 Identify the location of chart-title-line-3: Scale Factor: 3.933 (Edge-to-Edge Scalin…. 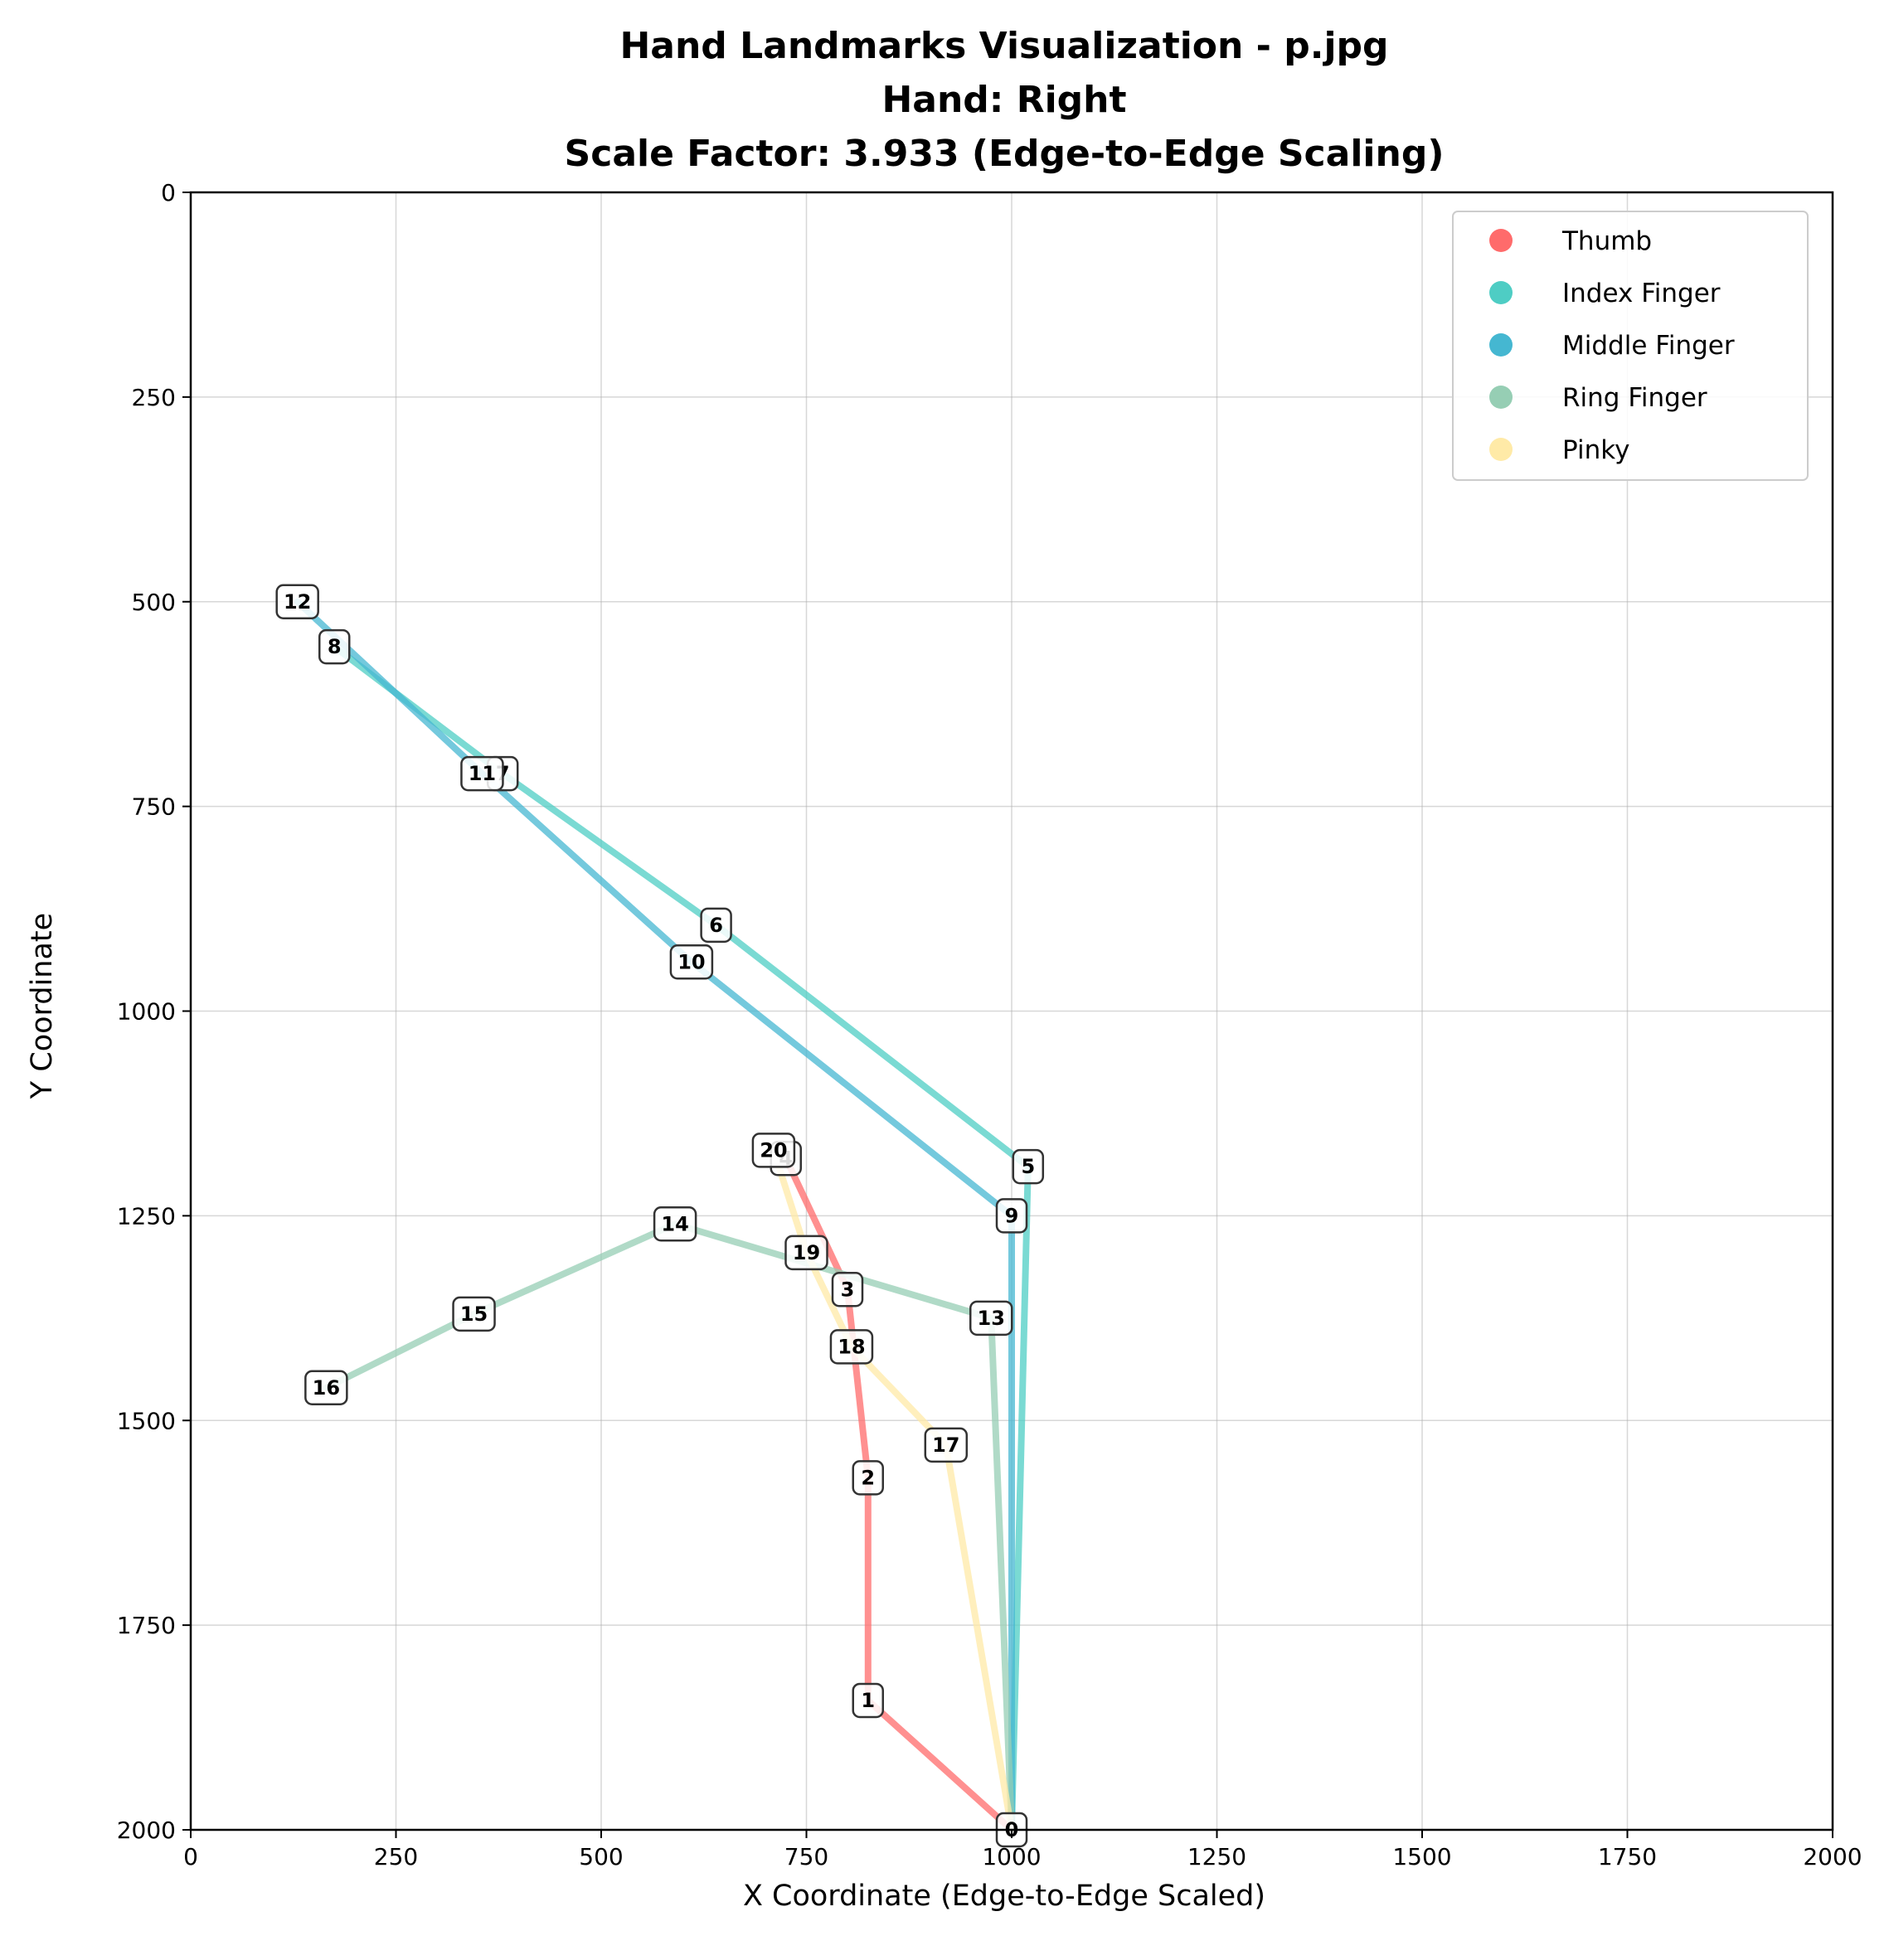
(1005, 154).